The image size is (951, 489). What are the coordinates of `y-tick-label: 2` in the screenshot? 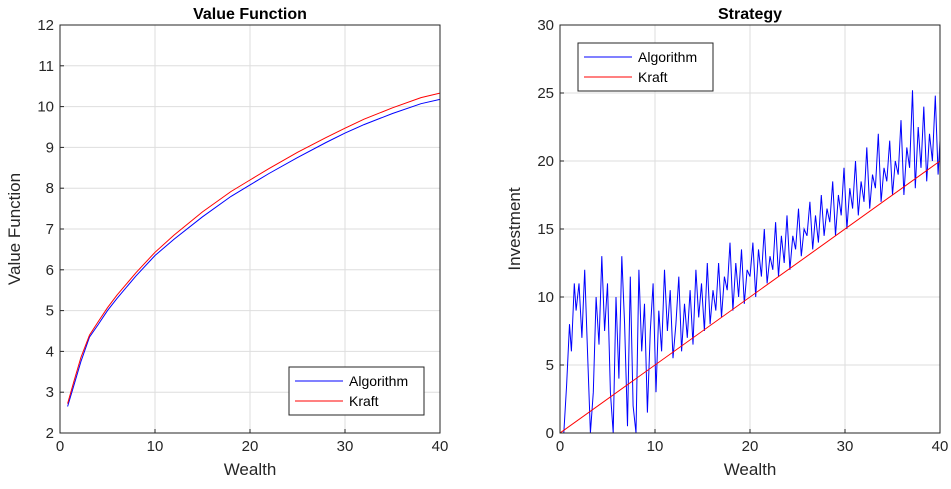 It's located at (50, 433).